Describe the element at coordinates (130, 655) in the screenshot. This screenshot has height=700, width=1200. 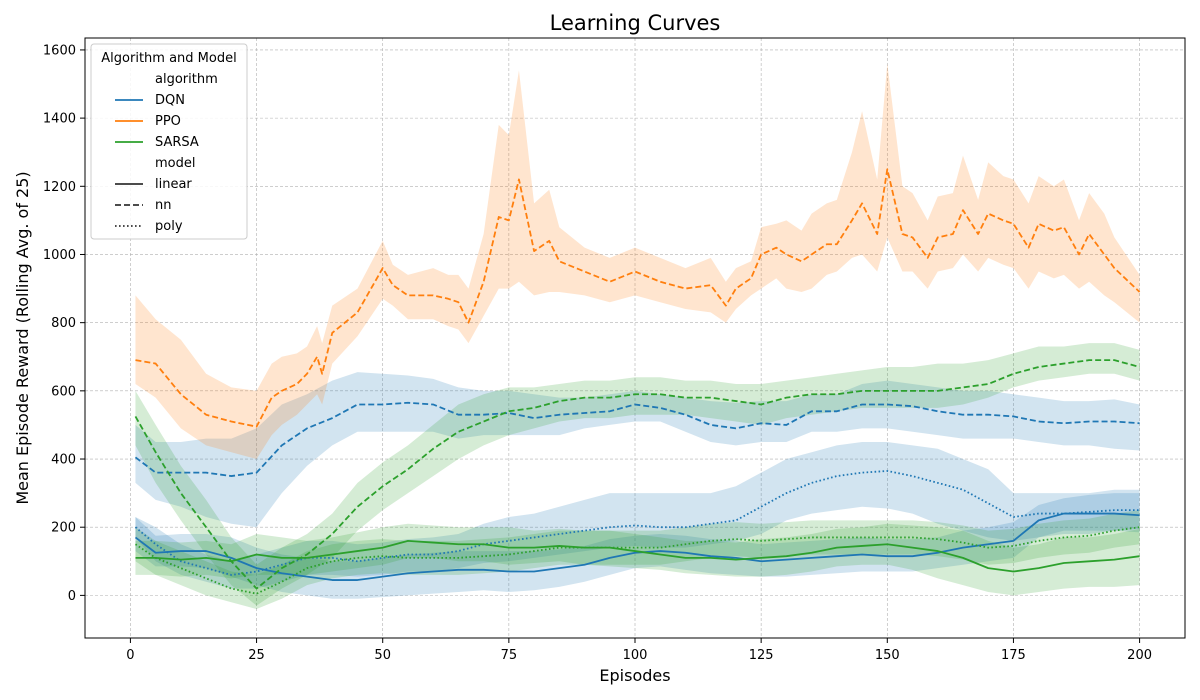
I see `x-tick-label: 0` at that location.